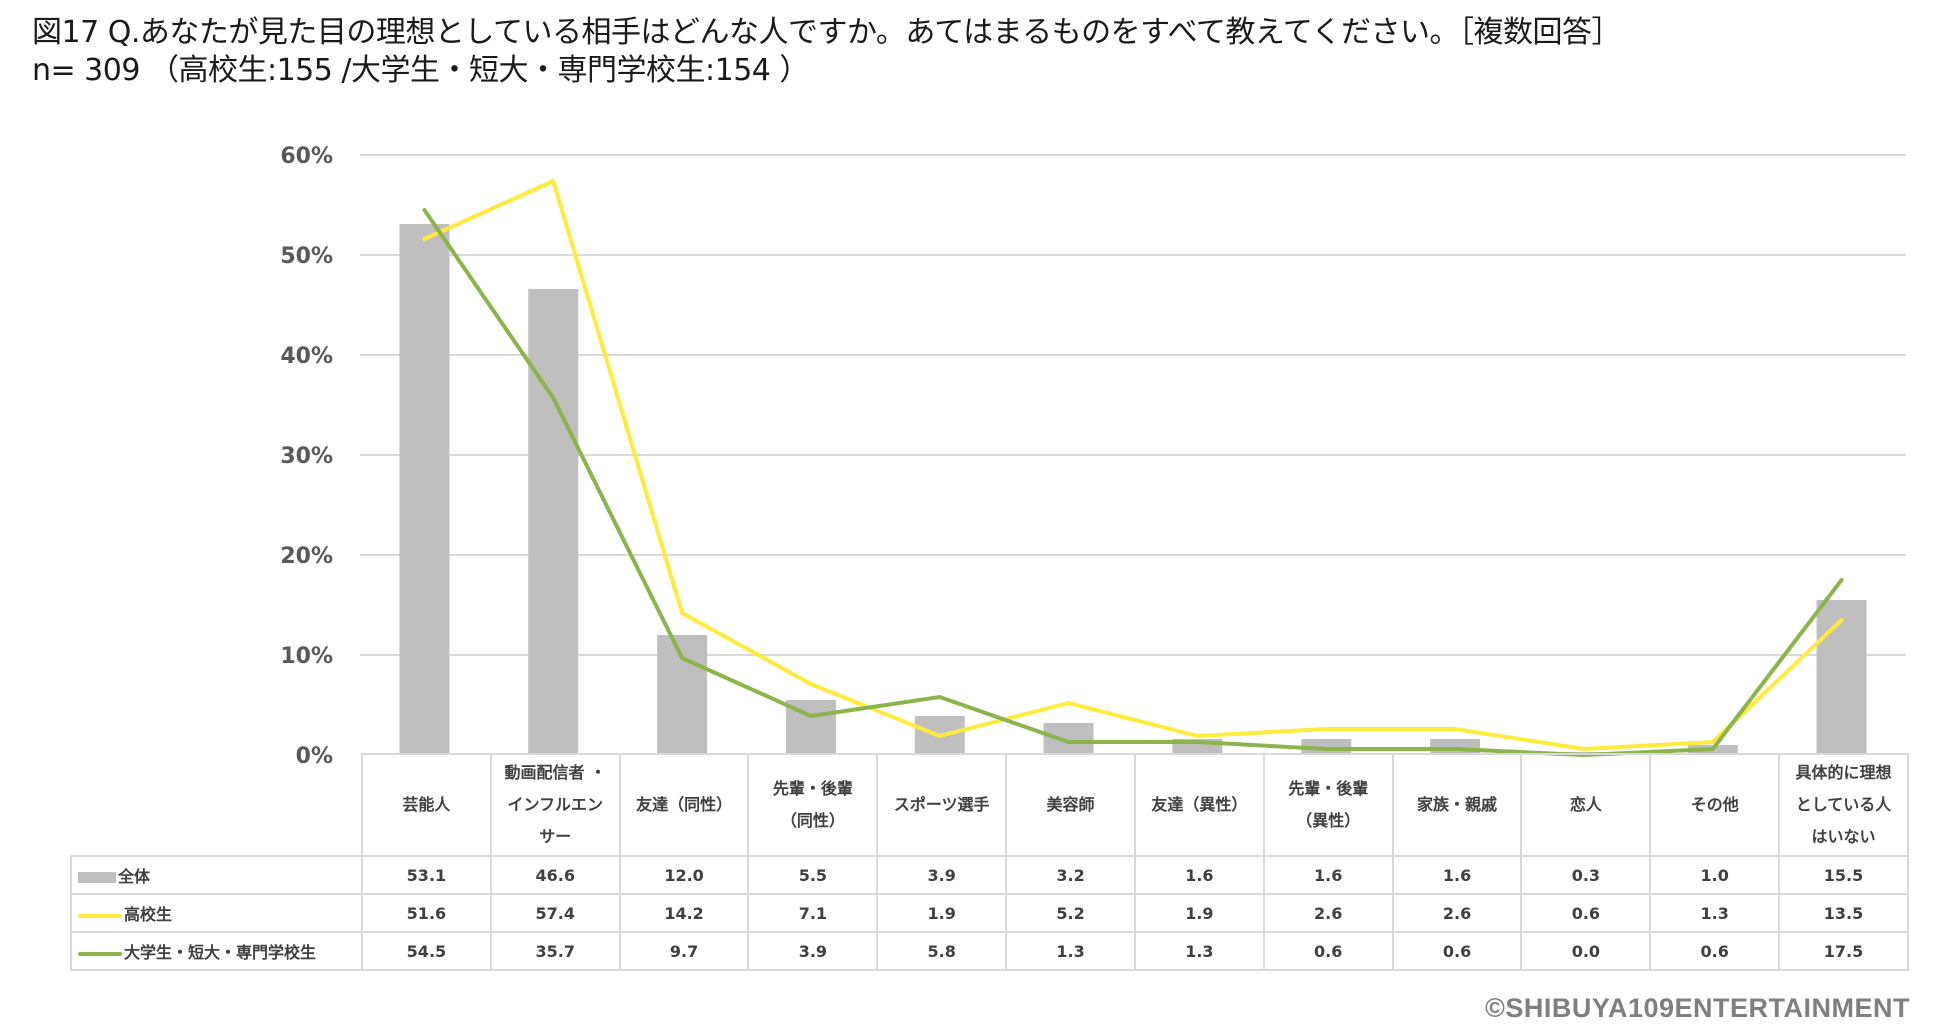 This screenshot has height=1036, width=1950. I want to click on category-label-line: としている人, so click(1843, 804).